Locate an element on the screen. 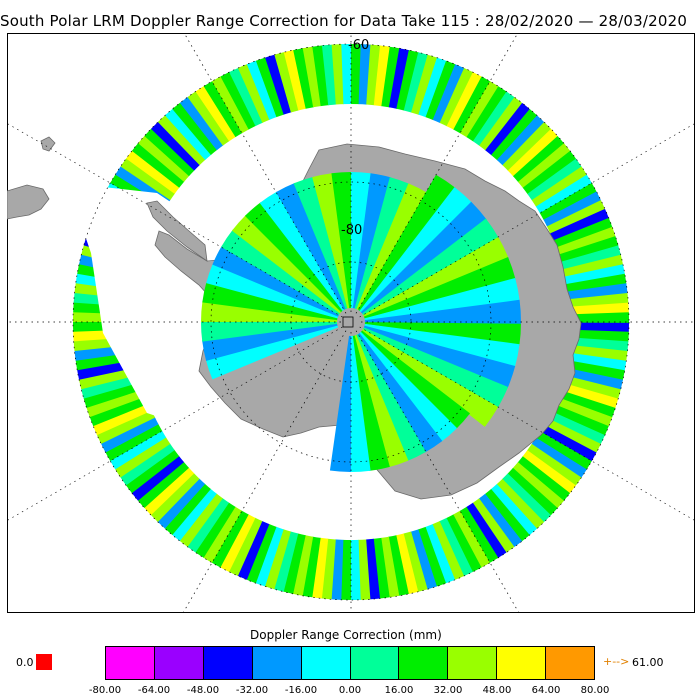 Image resolution: width=700 pixels, height=700 pixels. lat-label-60: -60 is located at coordinates (358, 45).